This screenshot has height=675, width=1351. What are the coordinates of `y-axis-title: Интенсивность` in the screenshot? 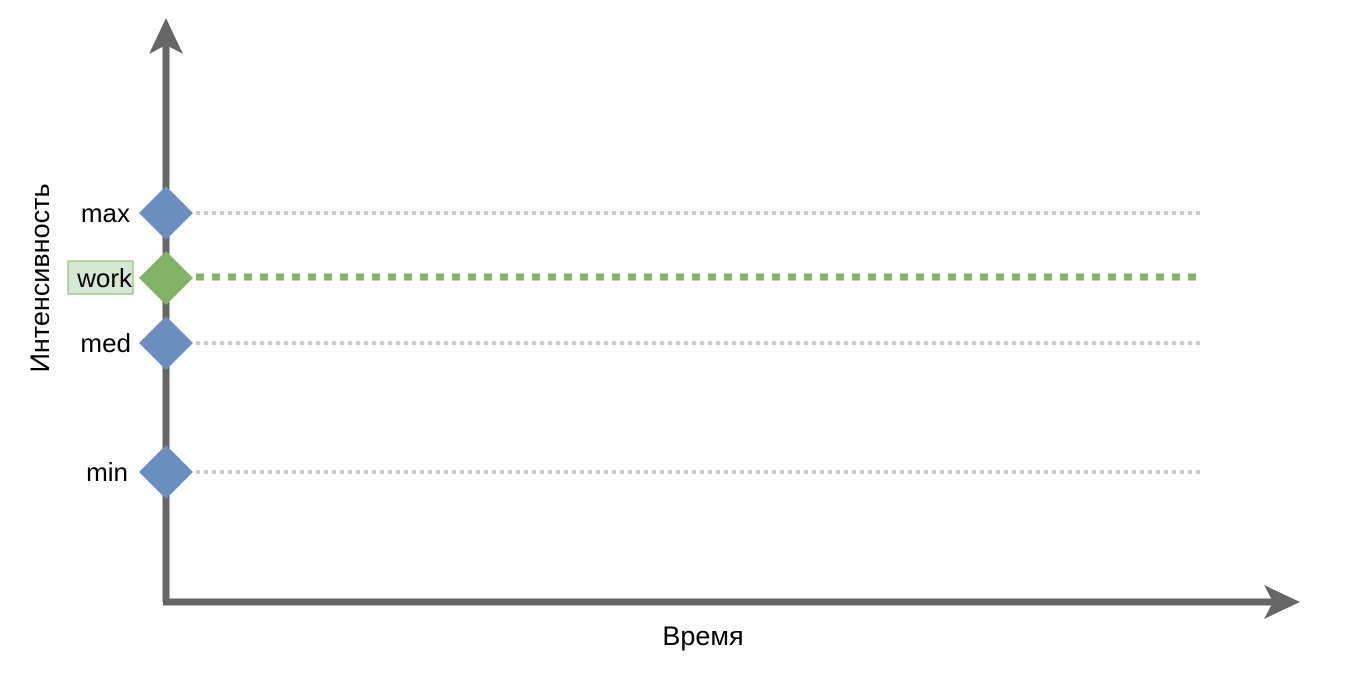 It's located at (40, 277).